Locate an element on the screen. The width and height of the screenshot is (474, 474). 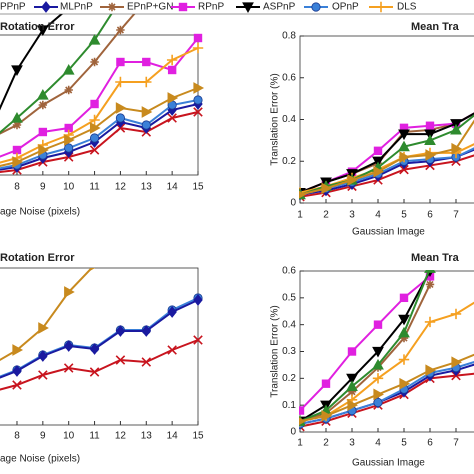
legend: PPnP MLPnP EPnP+GN RPnP ASPnP OPnP DLS is located at coordinates (237, 7).